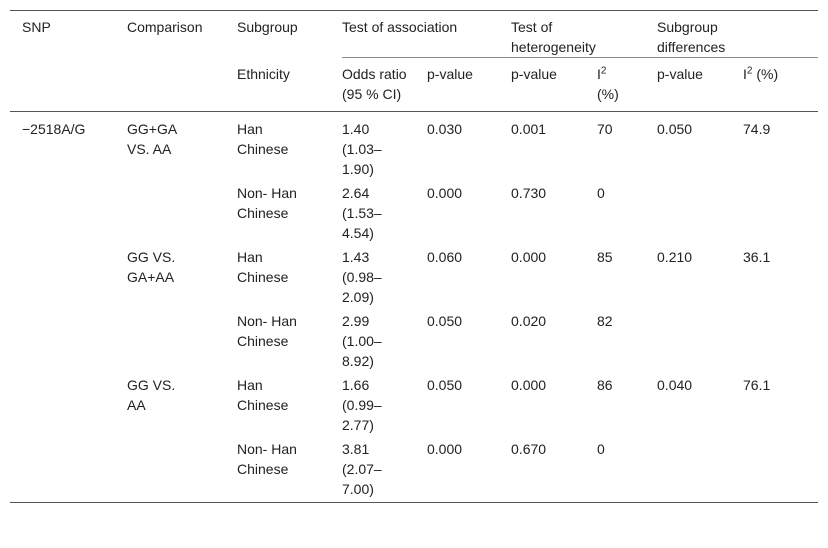 Image resolution: width=828 pixels, height=548 pixels. What do you see at coordinates (767, 74) in the screenshot?
I see `i2-sub-unit: (%)` at bounding box center [767, 74].